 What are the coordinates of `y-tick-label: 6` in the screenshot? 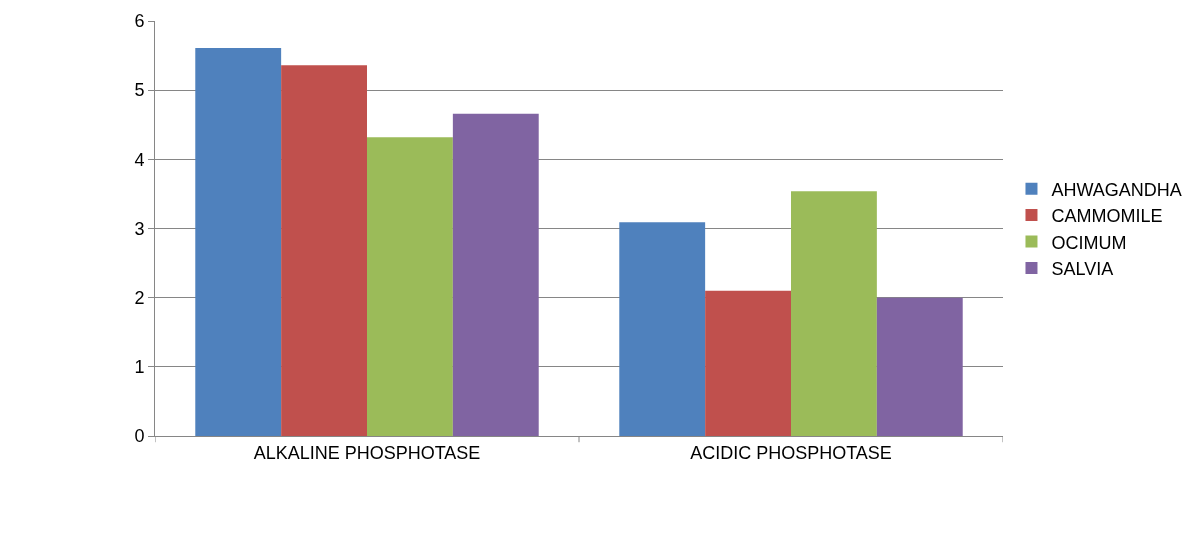 It's located at (139, 21).